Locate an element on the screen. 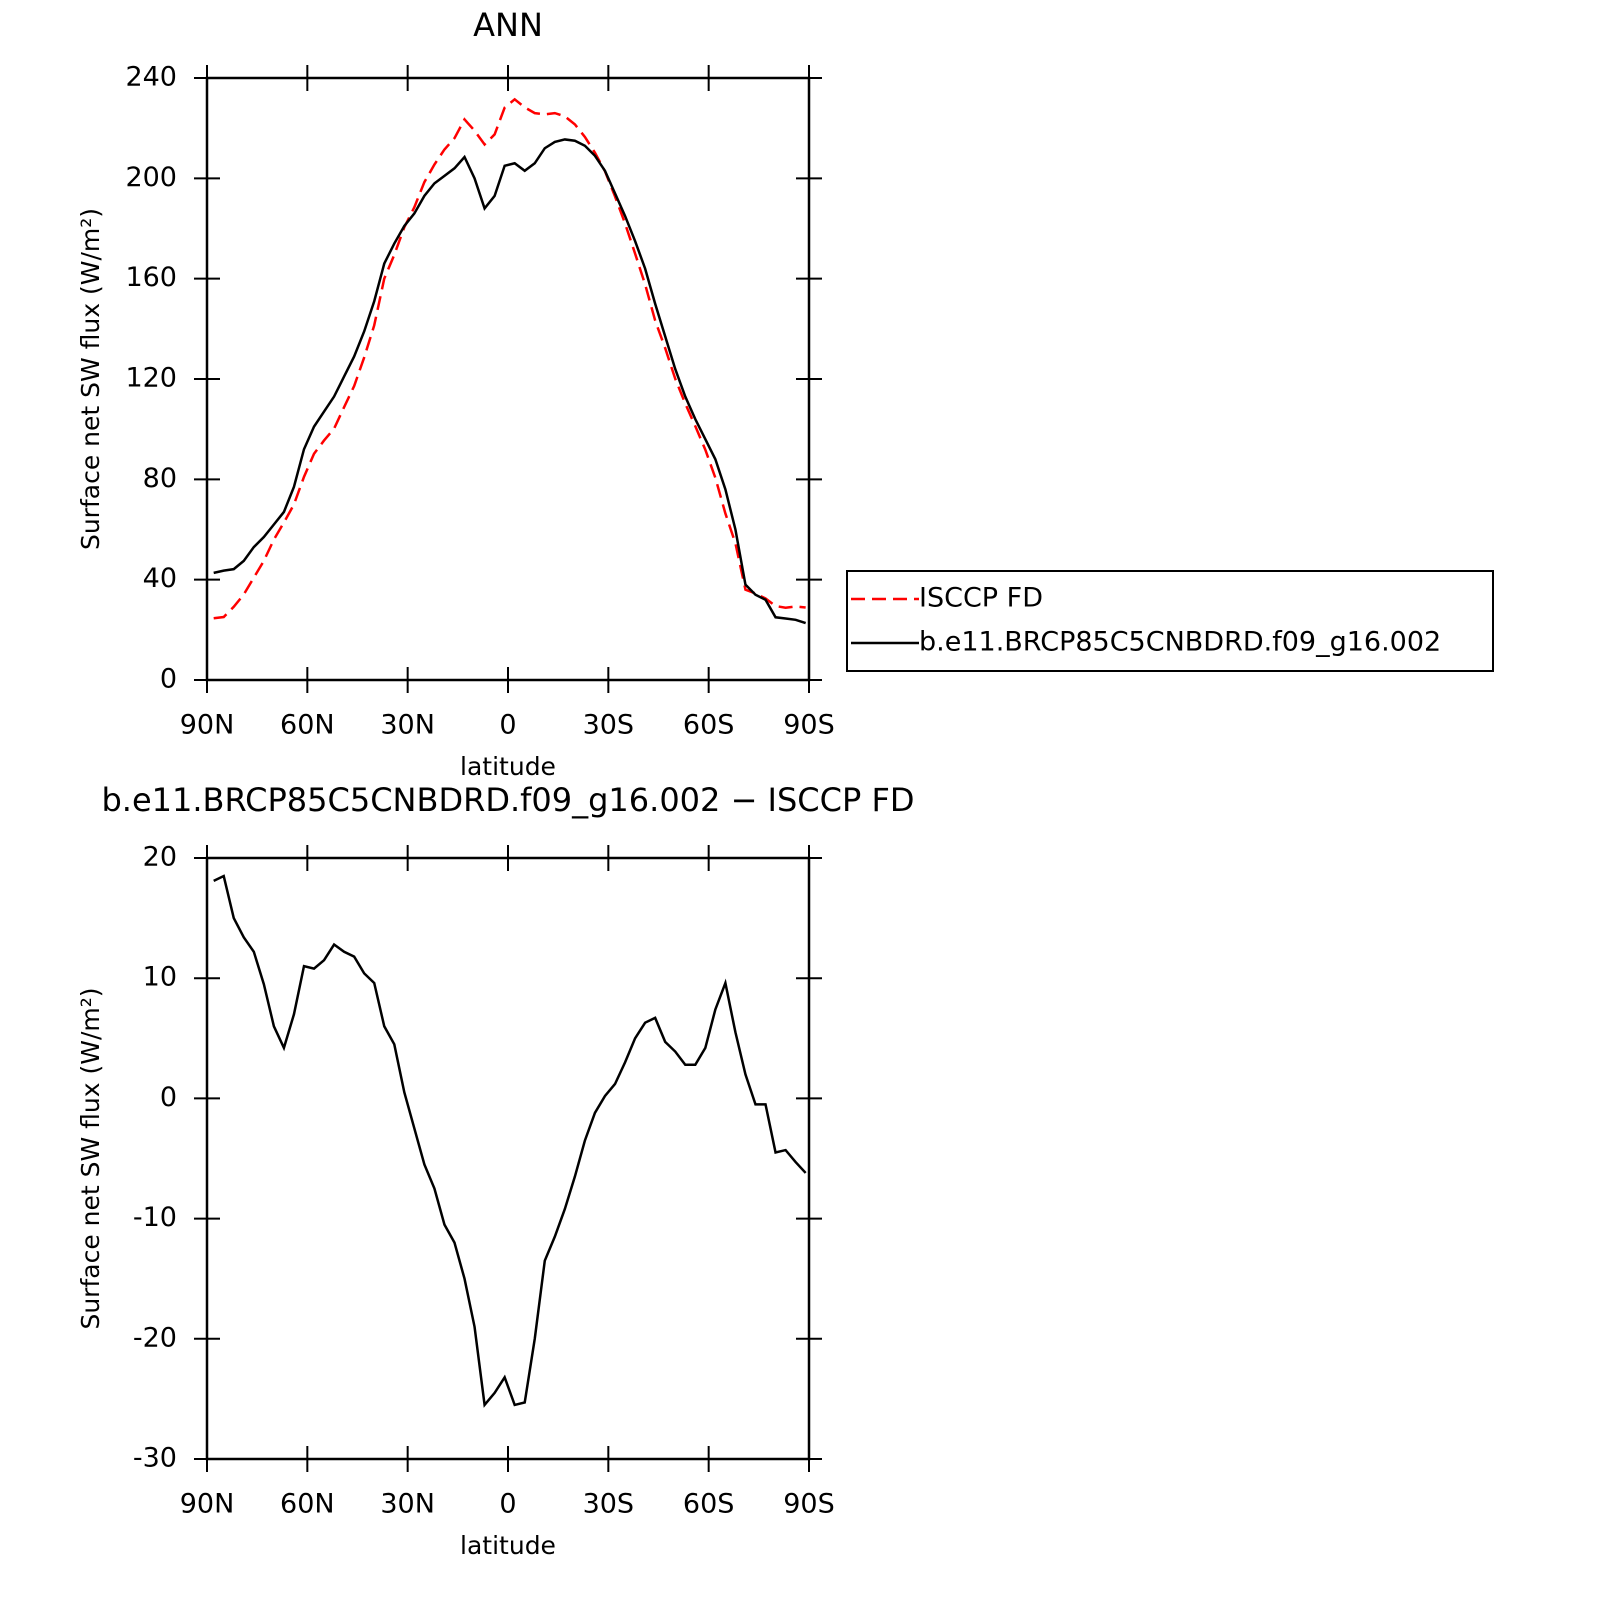  y-tick-label: 160 is located at coordinates (151, 277).